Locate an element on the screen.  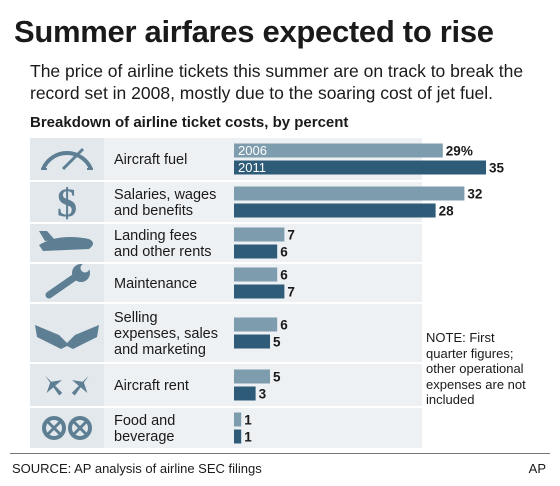
pretzel-icon is located at coordinates (67, 428).